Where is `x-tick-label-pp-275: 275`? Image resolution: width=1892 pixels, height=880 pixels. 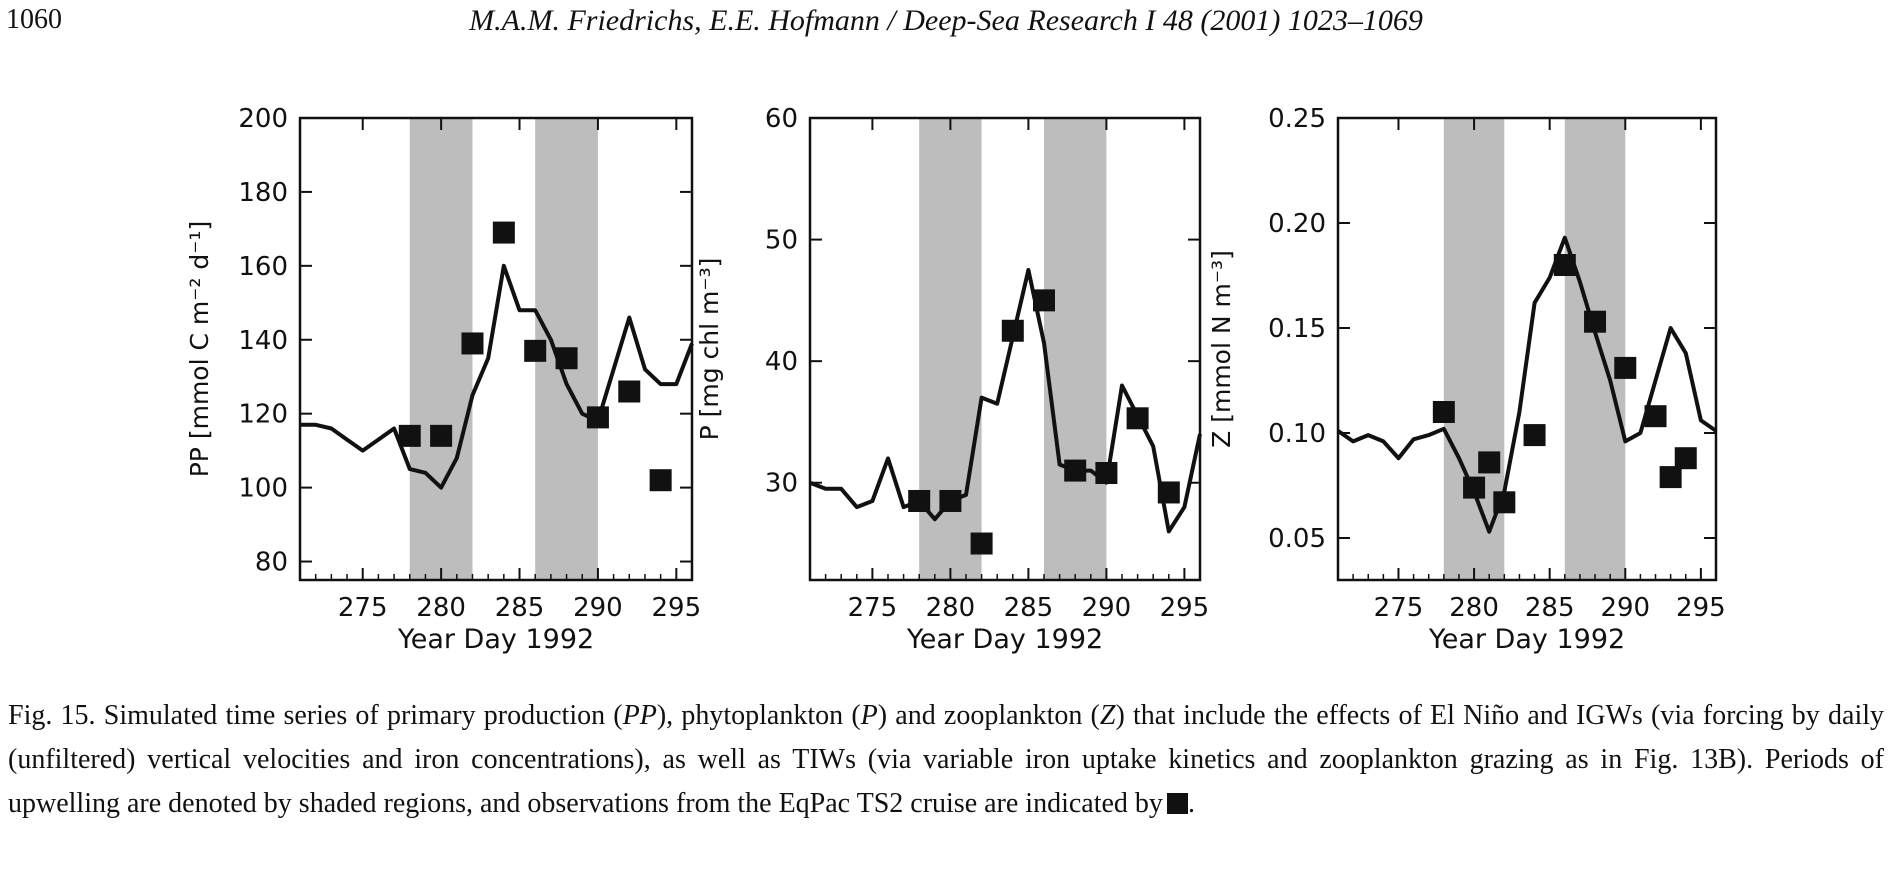 x-tick-label-pp-275: 275 is located at coordinates (363, 608).